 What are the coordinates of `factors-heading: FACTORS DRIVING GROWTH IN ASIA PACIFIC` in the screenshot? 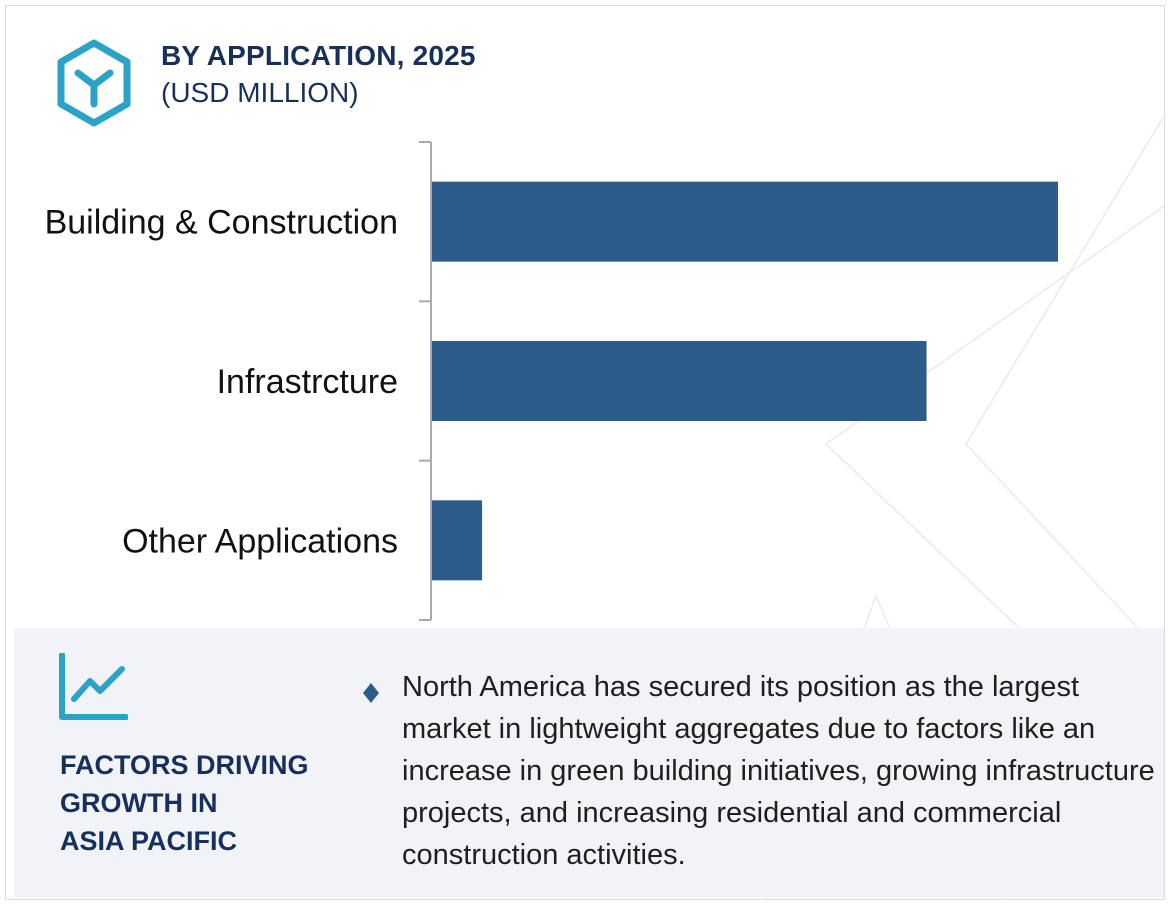 It's located at (205, 803).